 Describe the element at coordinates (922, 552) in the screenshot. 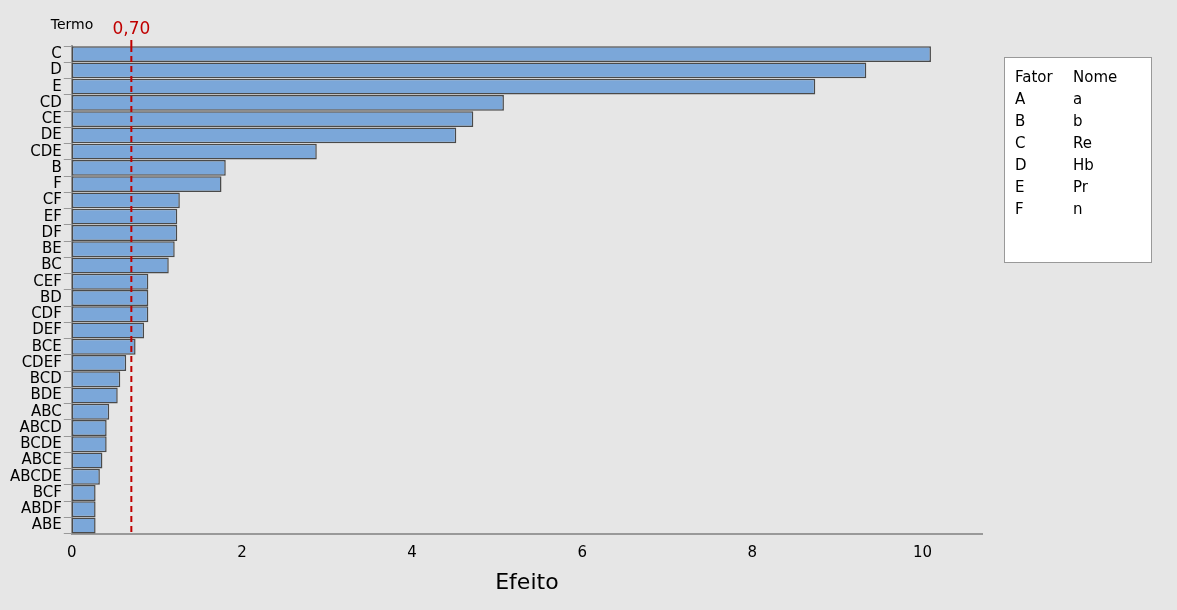

I see `x-tick-label: 10` at that location.